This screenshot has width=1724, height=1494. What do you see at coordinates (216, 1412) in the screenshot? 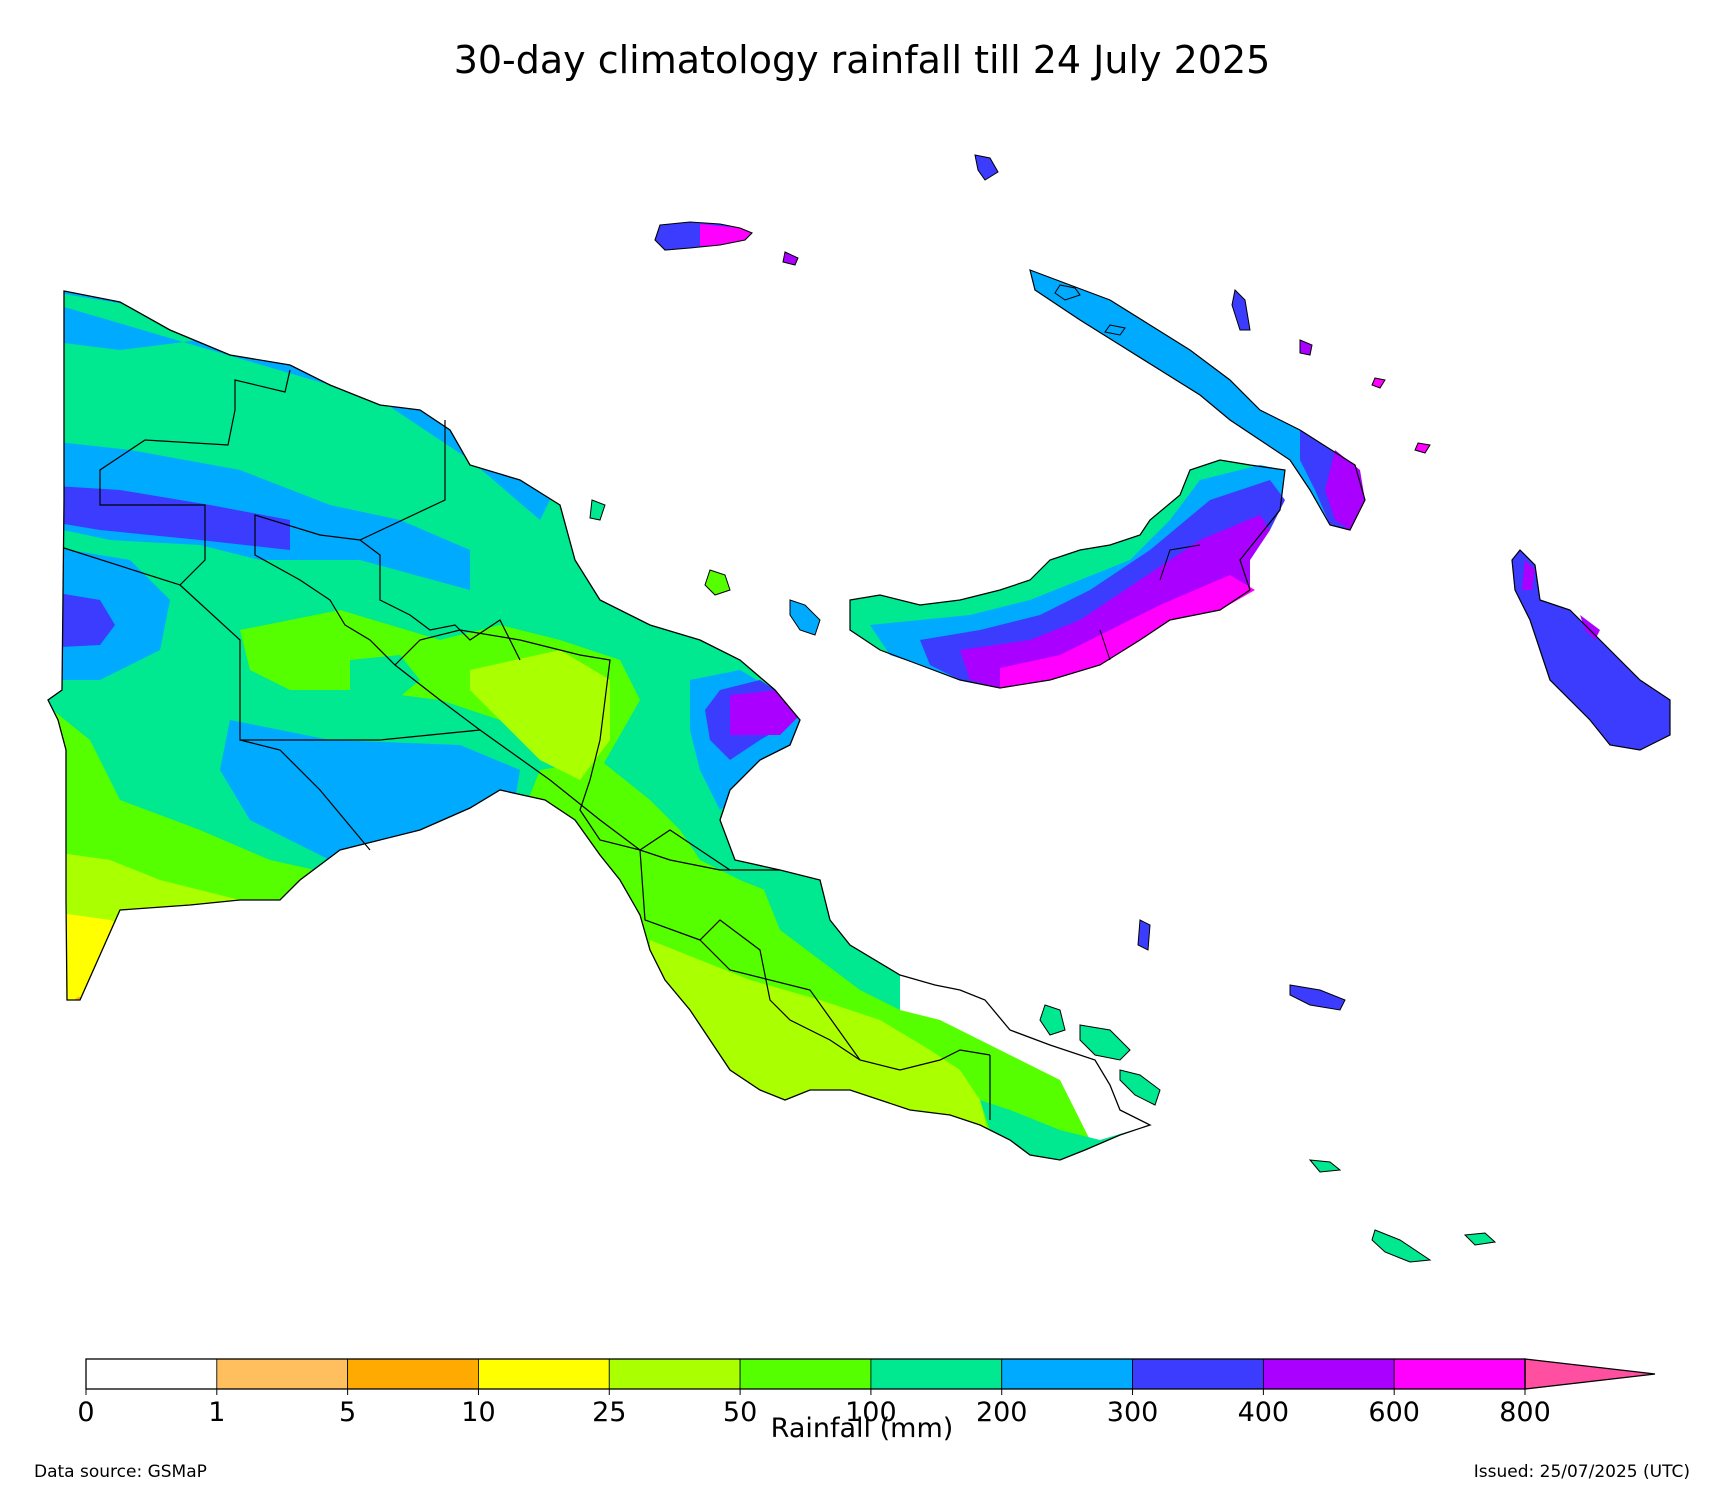
I see `colorbar-tick-label: 1` at bounding box center [216, 1412].